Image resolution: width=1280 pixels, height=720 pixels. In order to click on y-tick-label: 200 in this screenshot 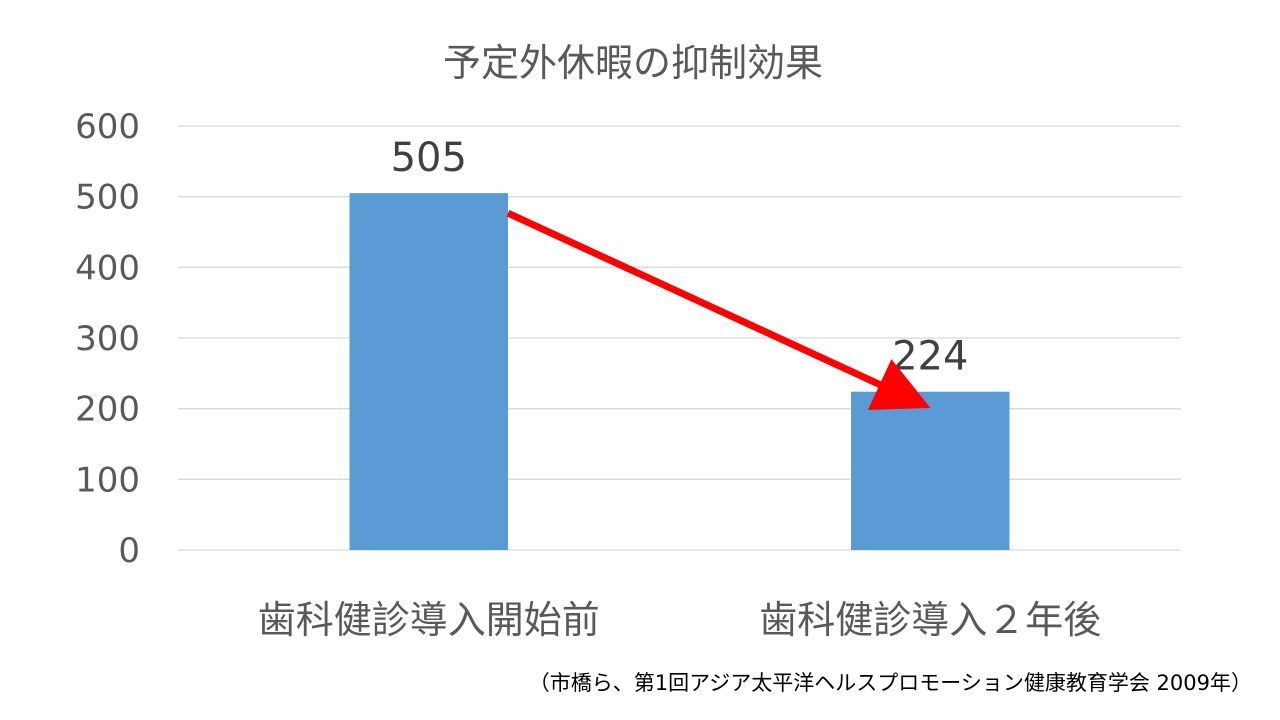, I will do `click(107, 410)`.